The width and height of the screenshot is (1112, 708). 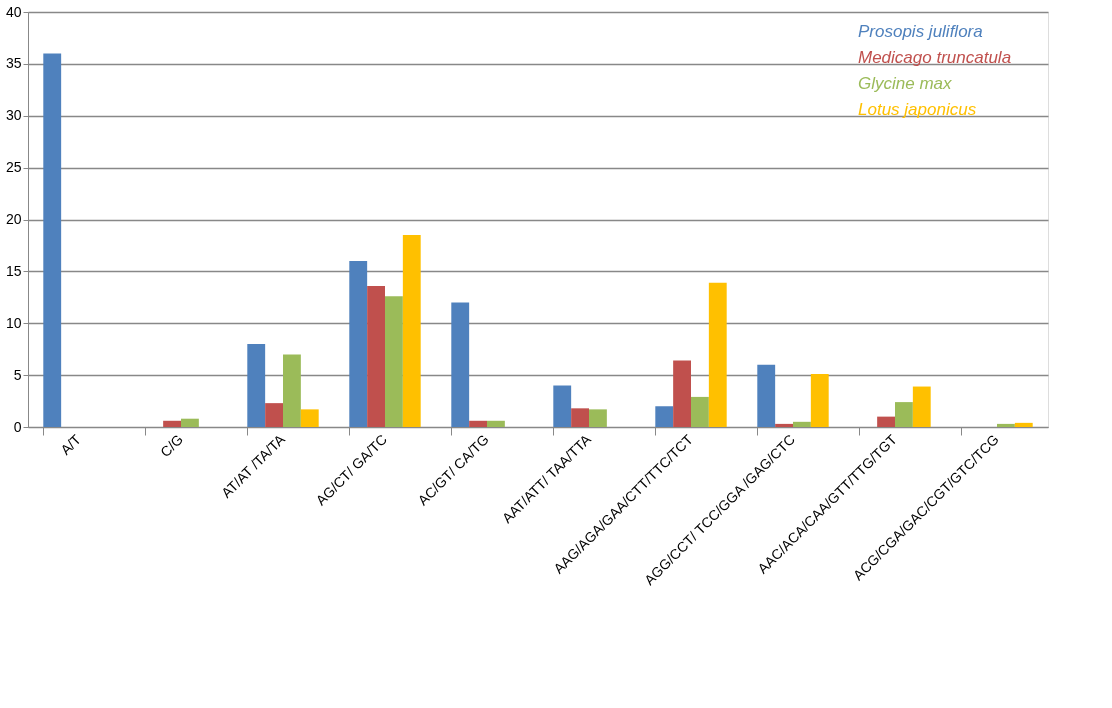 What do you see at coordinates (13, 11) in the screenshot?
I see `y-tick-label: 40` at bounding box center [13, 11].